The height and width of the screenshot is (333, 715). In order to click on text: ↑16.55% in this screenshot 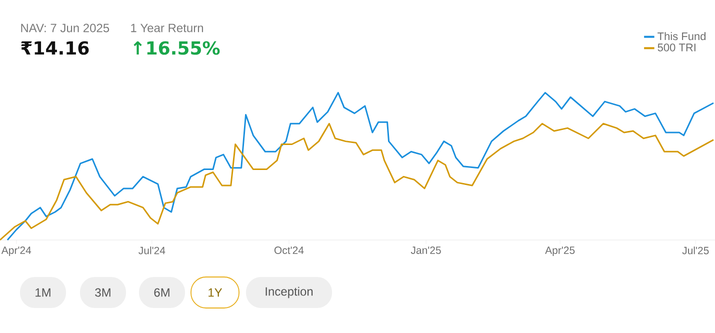, I will do `click(177, 48)`.